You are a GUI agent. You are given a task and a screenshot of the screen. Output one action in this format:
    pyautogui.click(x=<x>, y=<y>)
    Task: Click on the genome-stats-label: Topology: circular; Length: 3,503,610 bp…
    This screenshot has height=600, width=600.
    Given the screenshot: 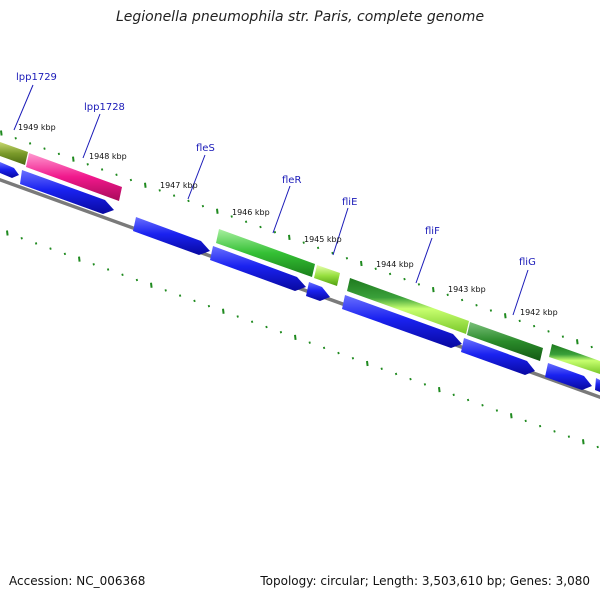 What is the action you would take?
    pyautogui.click(x=425, y=581)
    